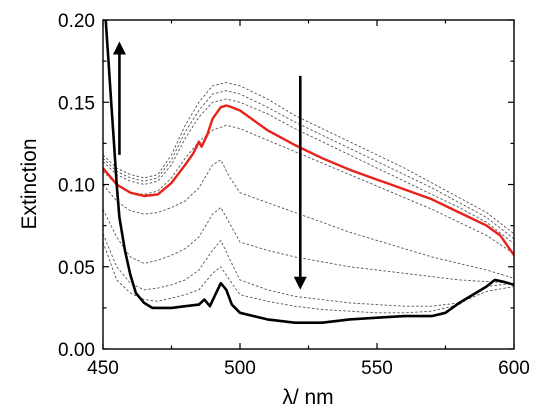 Image resolution: width=550 pixels, height=416 pixels. Describe the element at coordinates (76, 103) in the screenshot. I see `y-tick-label: 0.15` at that location.